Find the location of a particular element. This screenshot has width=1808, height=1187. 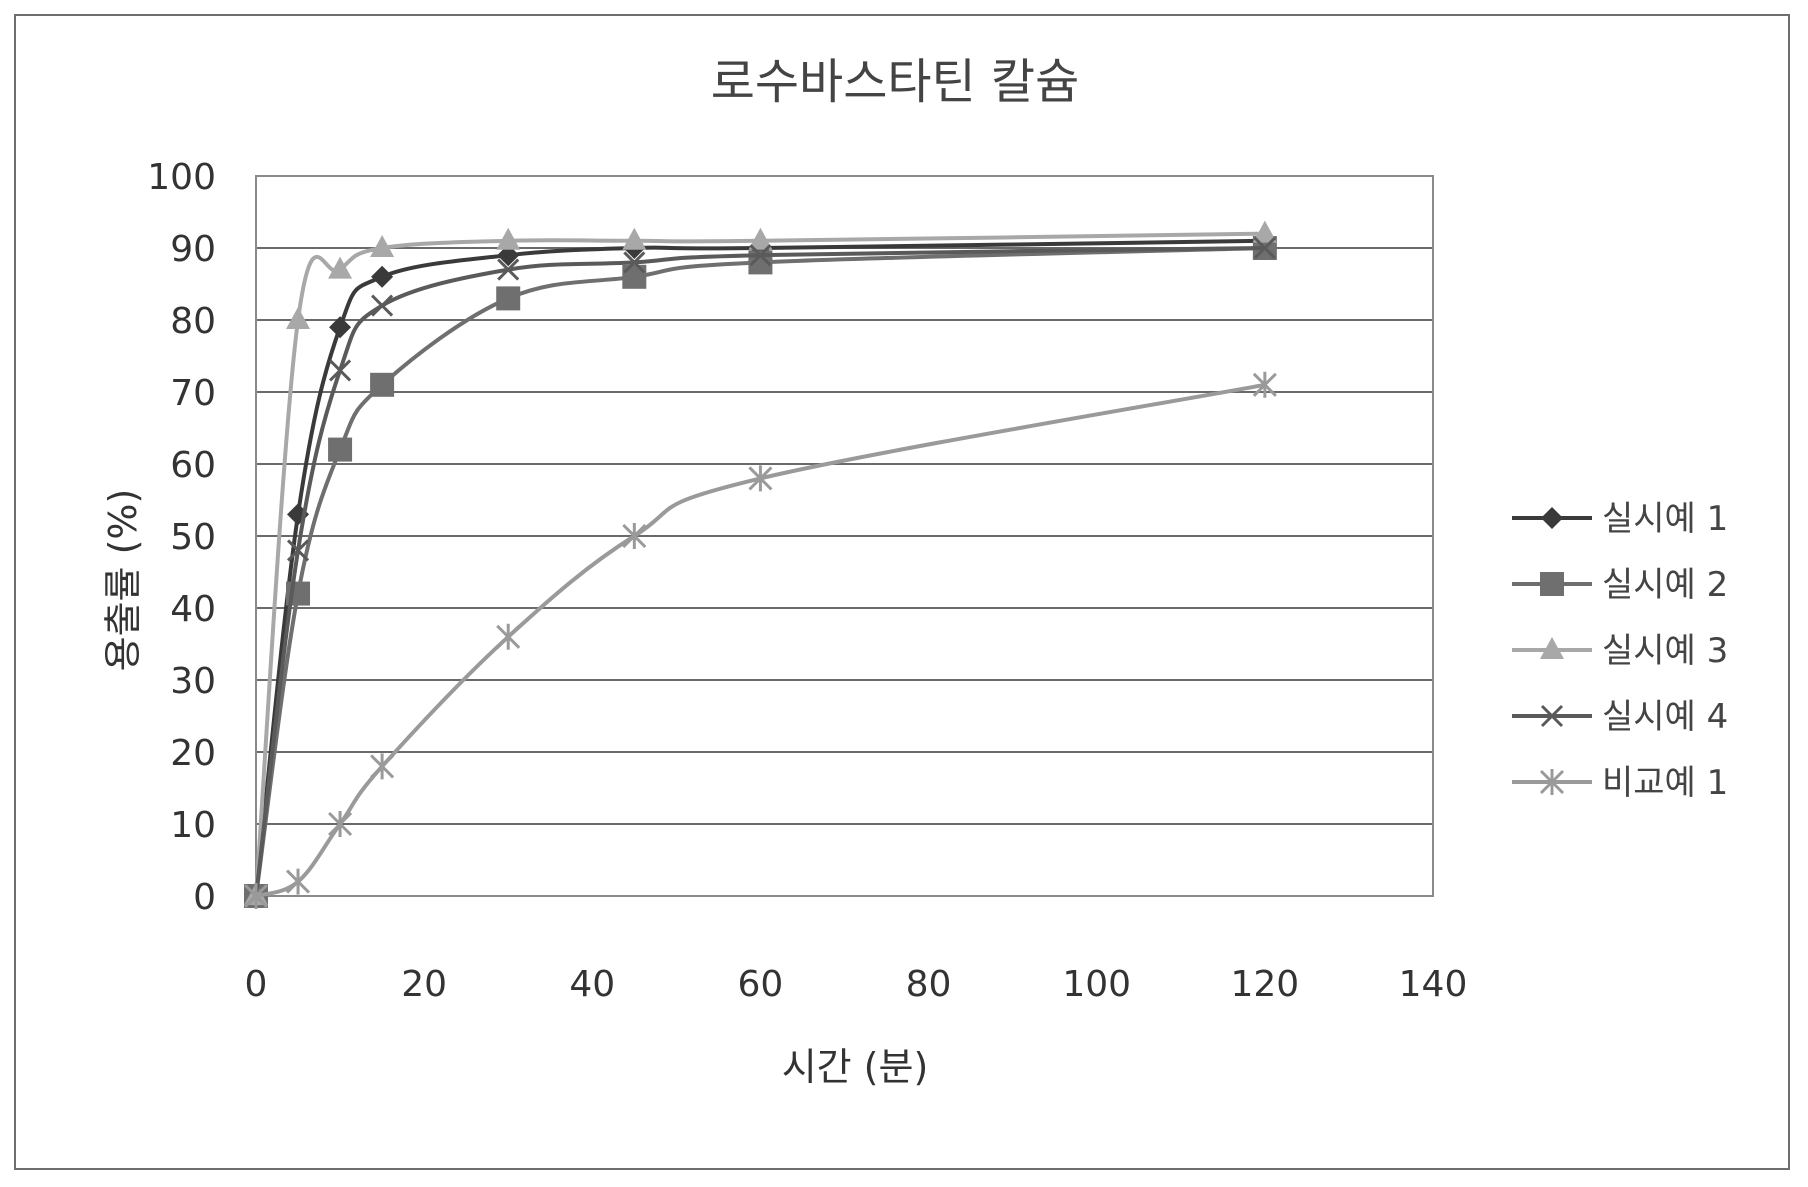

legend-item: 비교예 1 is located at coordinates (1620, 783).